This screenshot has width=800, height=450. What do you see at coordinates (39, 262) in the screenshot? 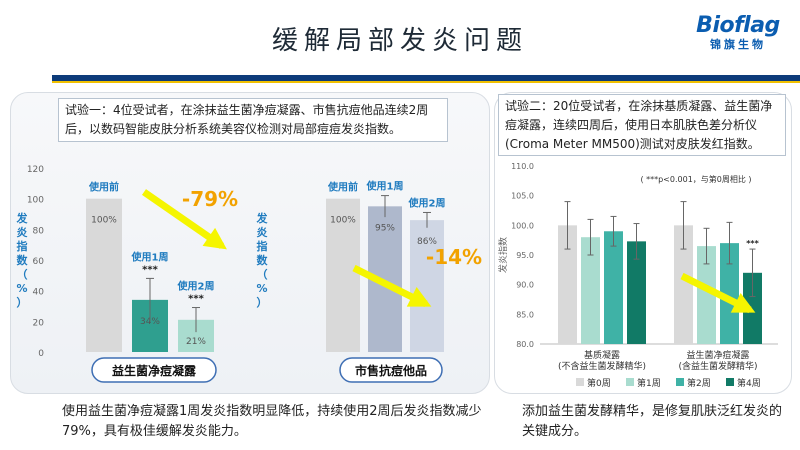
I see `y-tick-label: 60` at bounding box center [39, 262].